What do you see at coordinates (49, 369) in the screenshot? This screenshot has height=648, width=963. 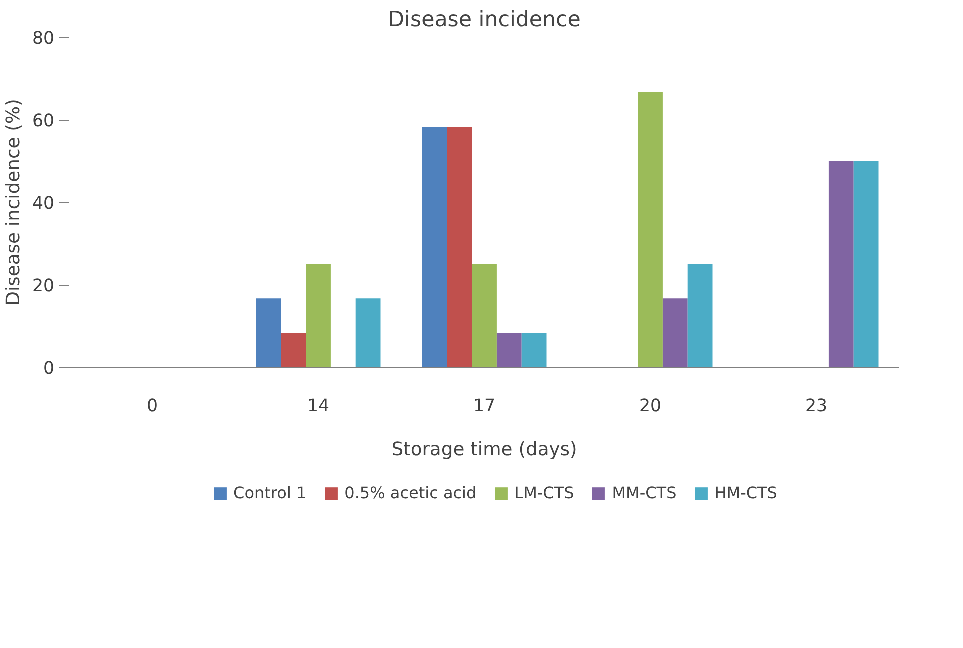 I see `y-tick-label: 0` at bounding box center [49, 369].